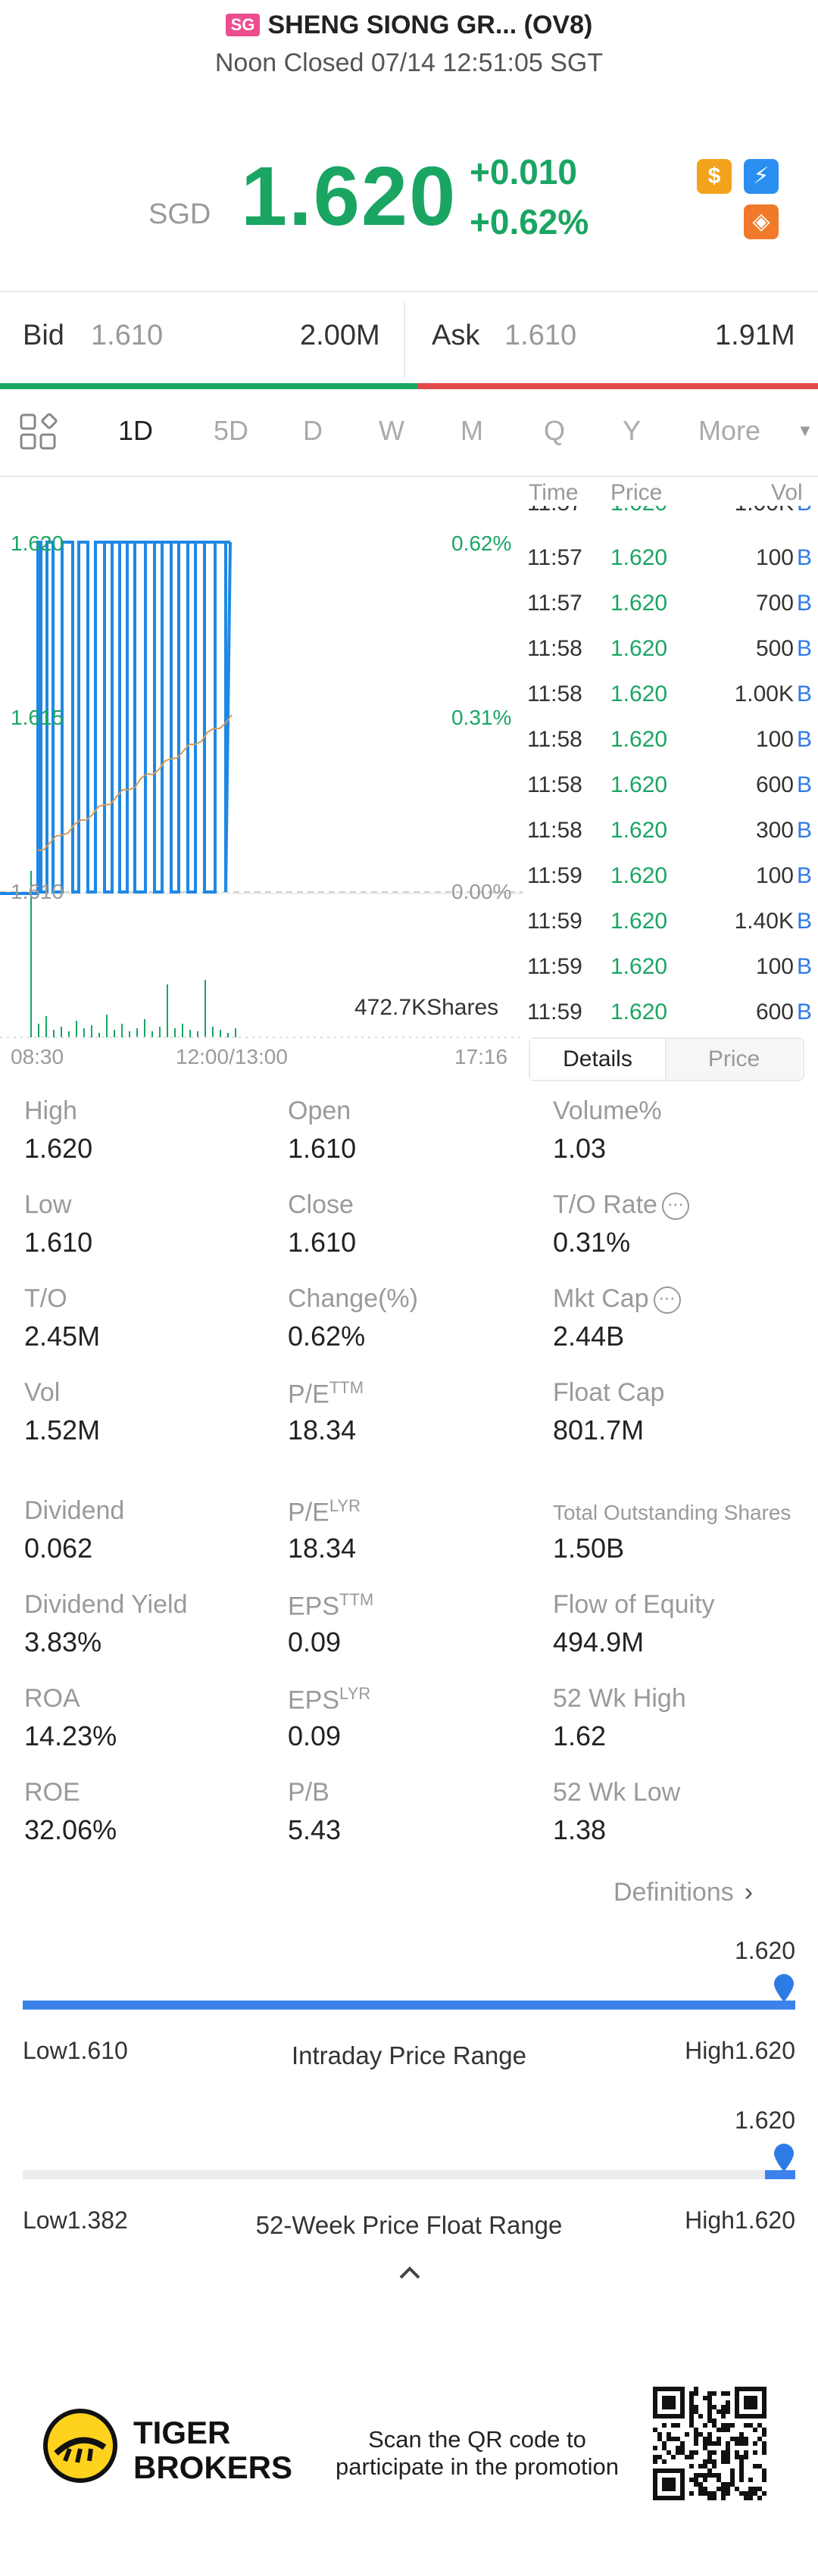 The width and height of the screenshot is (818, 2576). I want to click on stat-change-value: 0.62%, so click(327, 1336).